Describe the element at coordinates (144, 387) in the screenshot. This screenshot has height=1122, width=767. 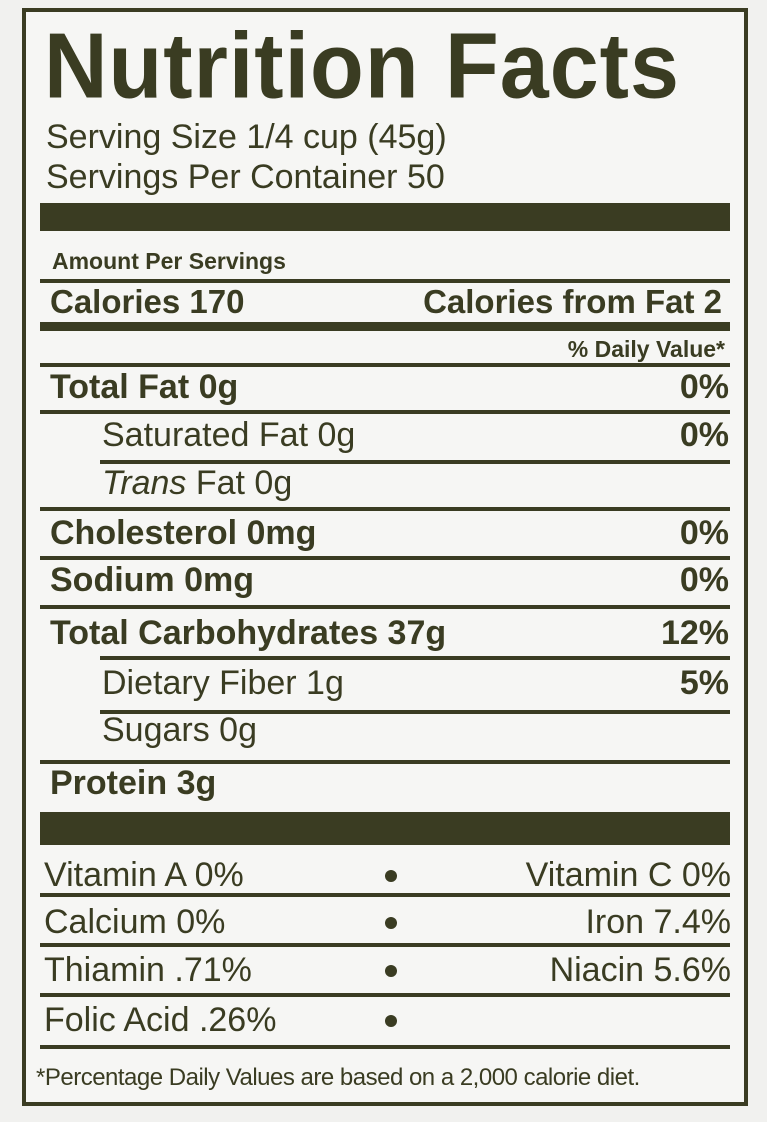
I see `nutrient-label: Total Fat 0g` at that location.